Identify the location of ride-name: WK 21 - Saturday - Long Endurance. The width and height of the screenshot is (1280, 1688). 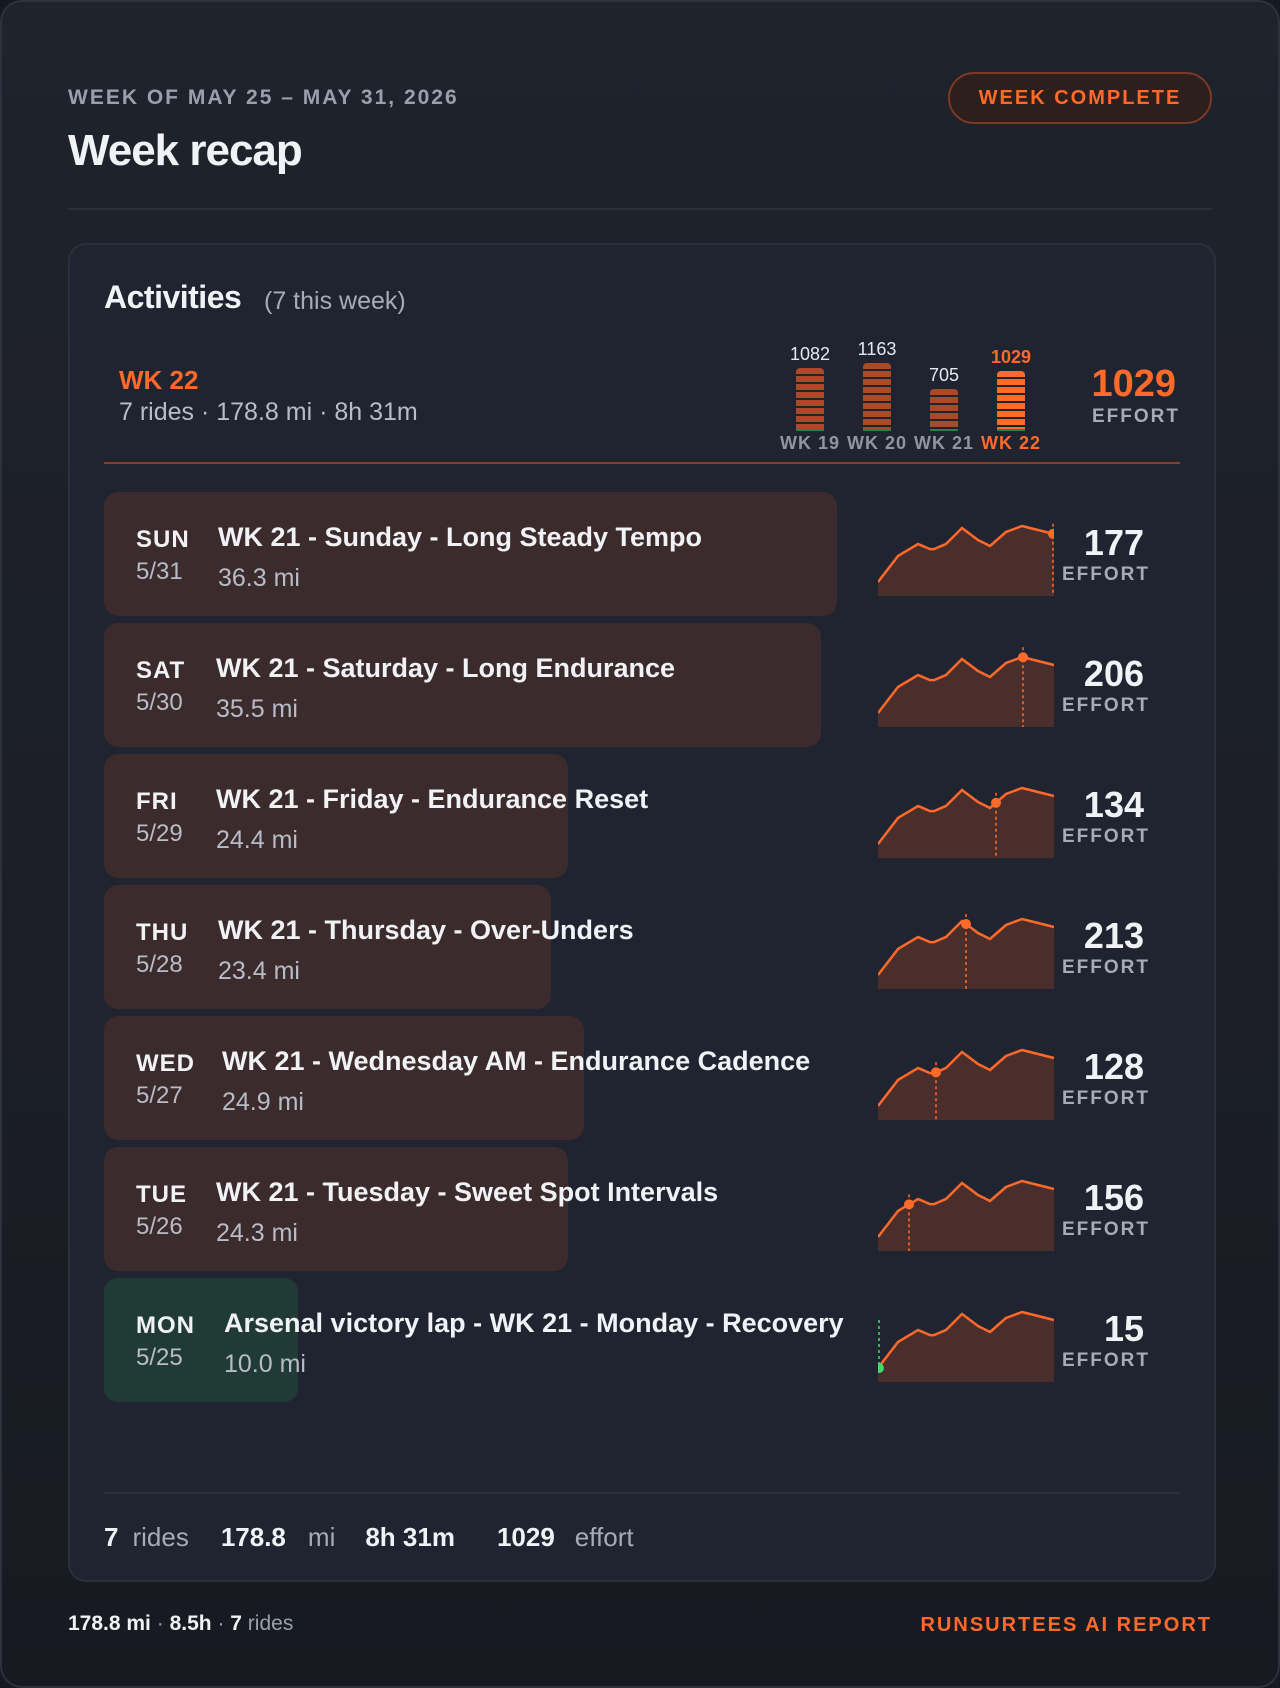
(446, 668).